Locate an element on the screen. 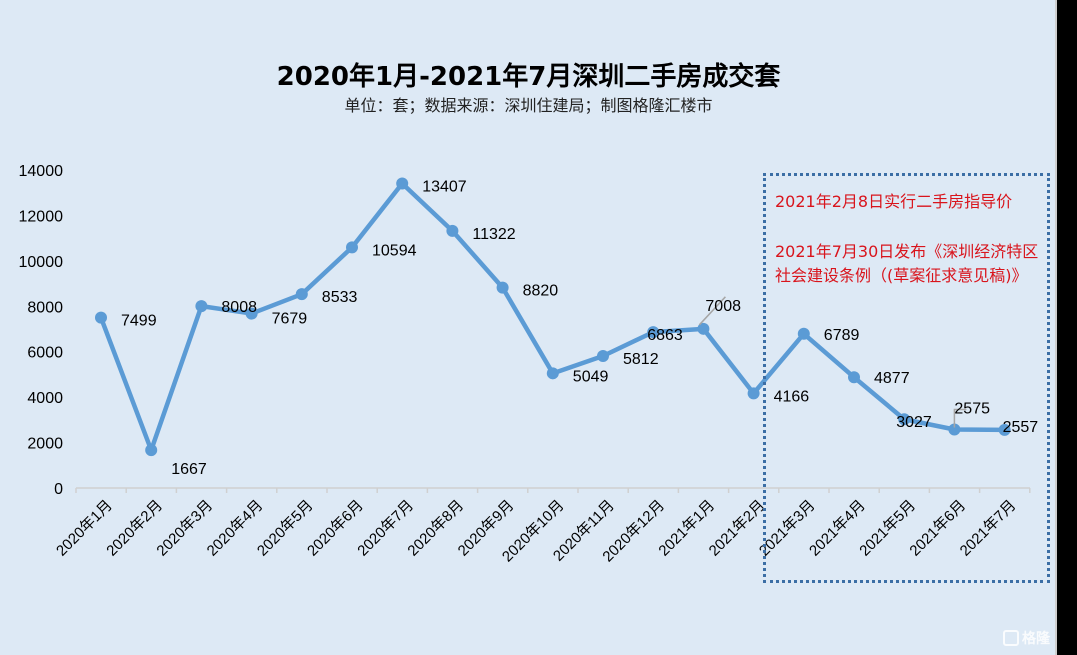 The image size is (1077, 655). watermark: 格隆 is located at coordinates (1026, 638).